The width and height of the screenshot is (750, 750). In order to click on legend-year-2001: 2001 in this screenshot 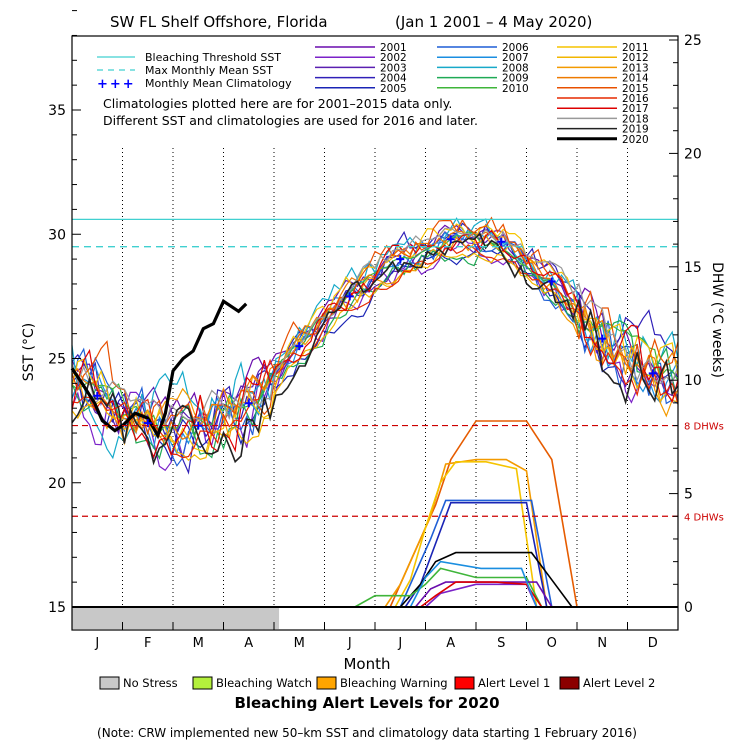, I will do `click(393, 48)`.